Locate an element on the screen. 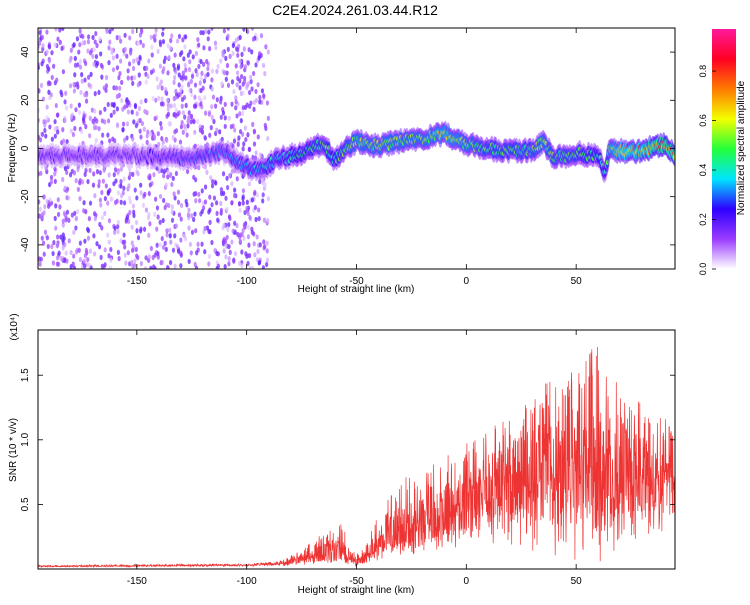 This screenshot has width=750, height=605. x-tick-label: 0 is located at coordinates (467, 281).